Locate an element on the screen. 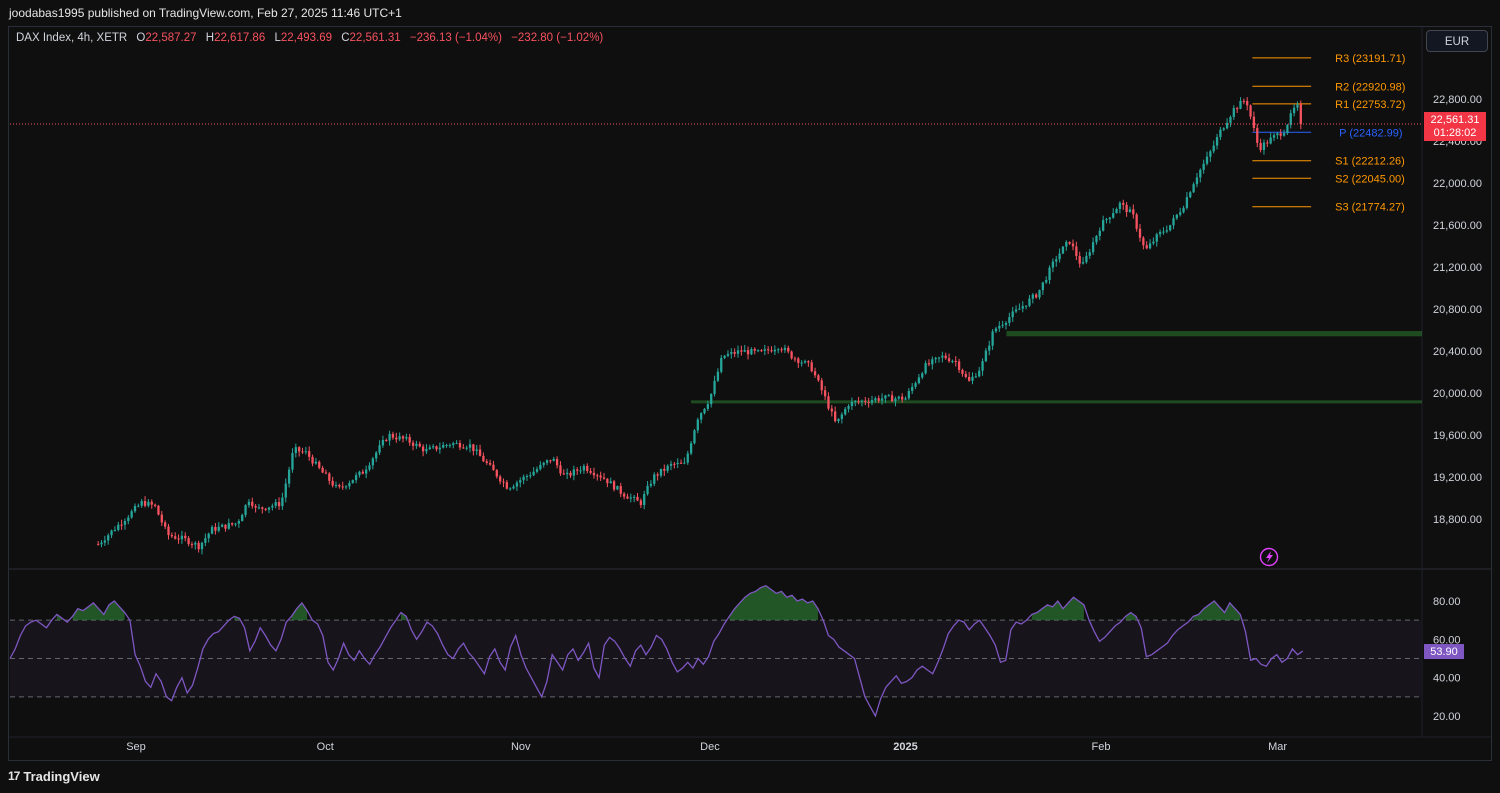 This screenshot has width=1500, height=793. footer-brand: 17 TradingView is located at coordinates (54, 776).